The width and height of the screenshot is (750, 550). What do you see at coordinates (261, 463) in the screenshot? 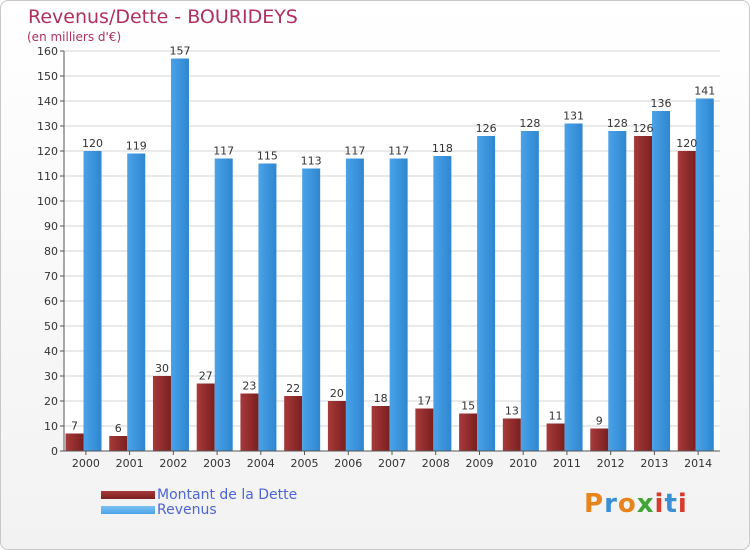
I see `x-tick-label: 2004` at bounding box center [261, 463].